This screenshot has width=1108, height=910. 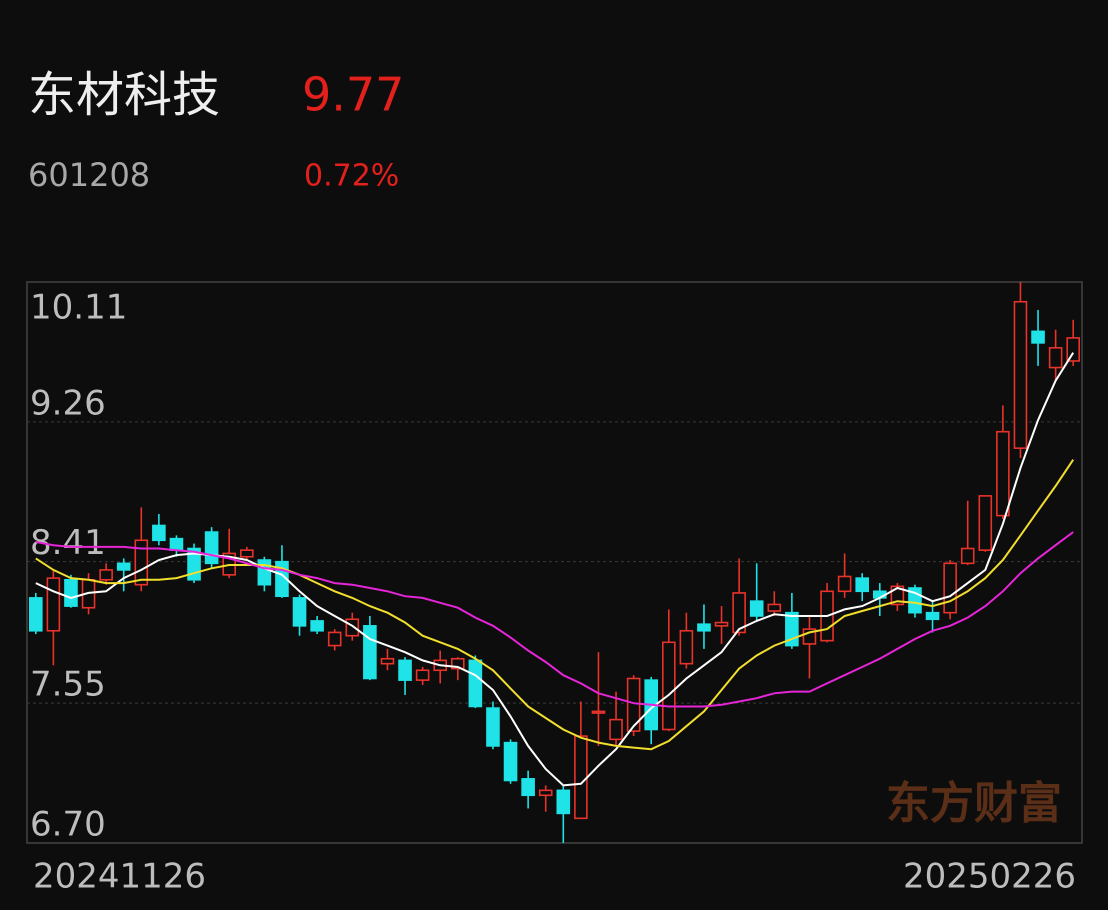 I want to click on y-tick-label: 6.70, so click(x=68, y=825).